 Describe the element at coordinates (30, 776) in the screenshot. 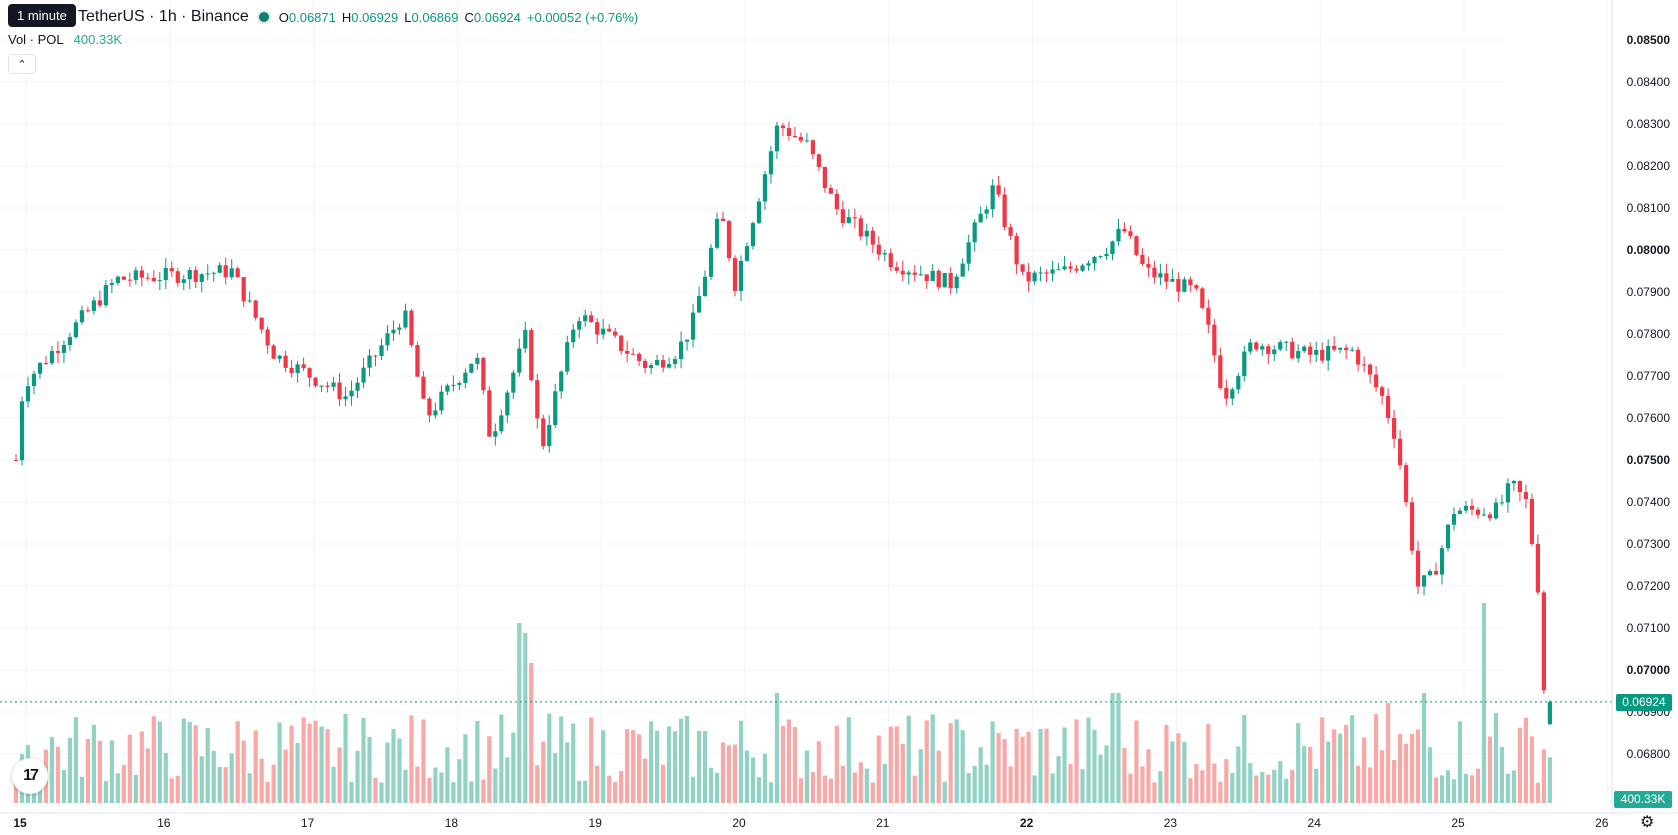

I see `tradingview-logo: 17` at that location.